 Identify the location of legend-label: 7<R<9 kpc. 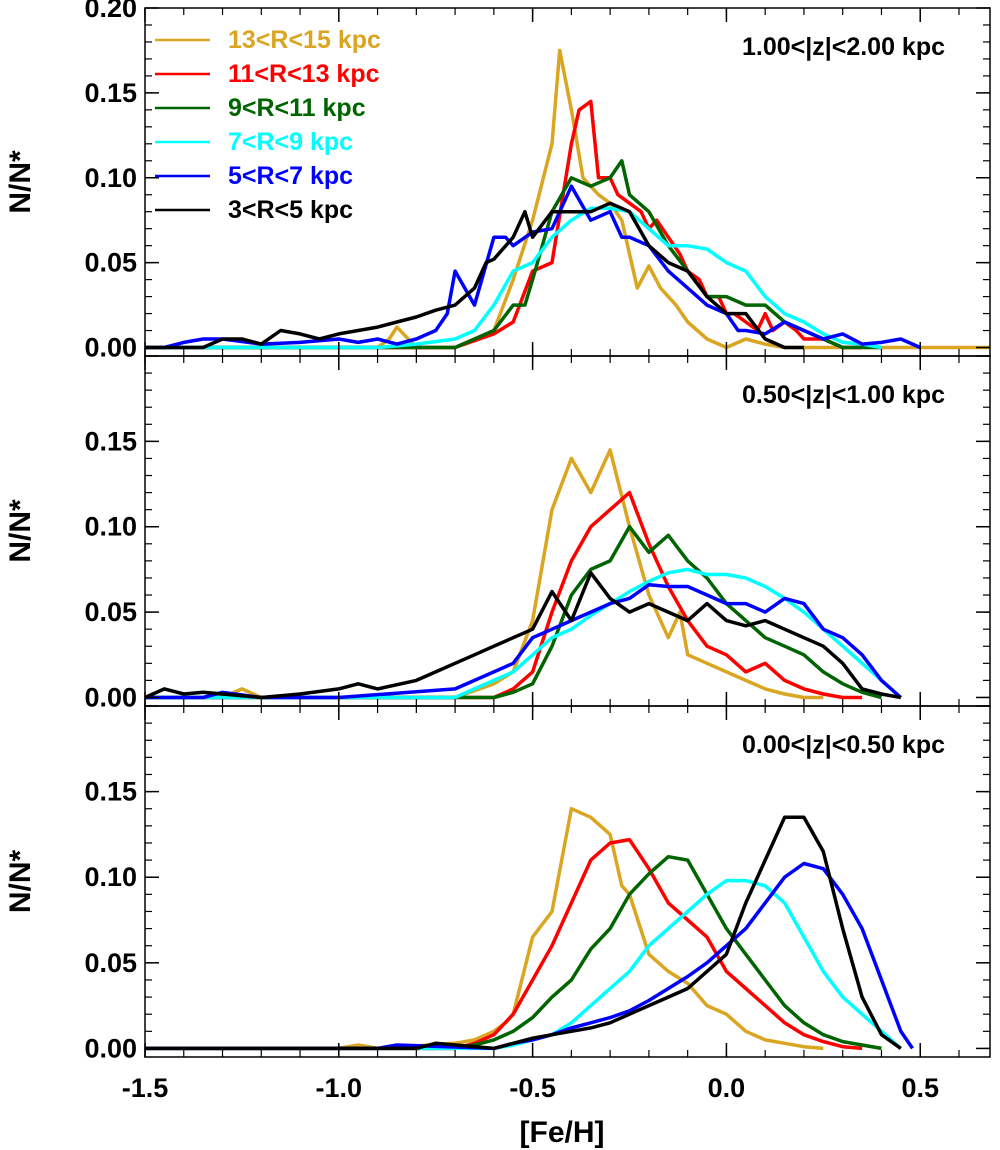
(290, 142).